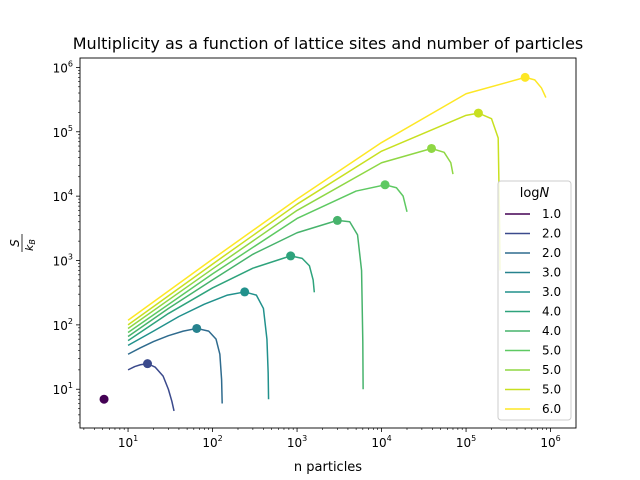  What do you see at coordinates (70, 192) in the screenshot?
I see `y-tick-label-exponent: 4` at bounding box center [70, 192].